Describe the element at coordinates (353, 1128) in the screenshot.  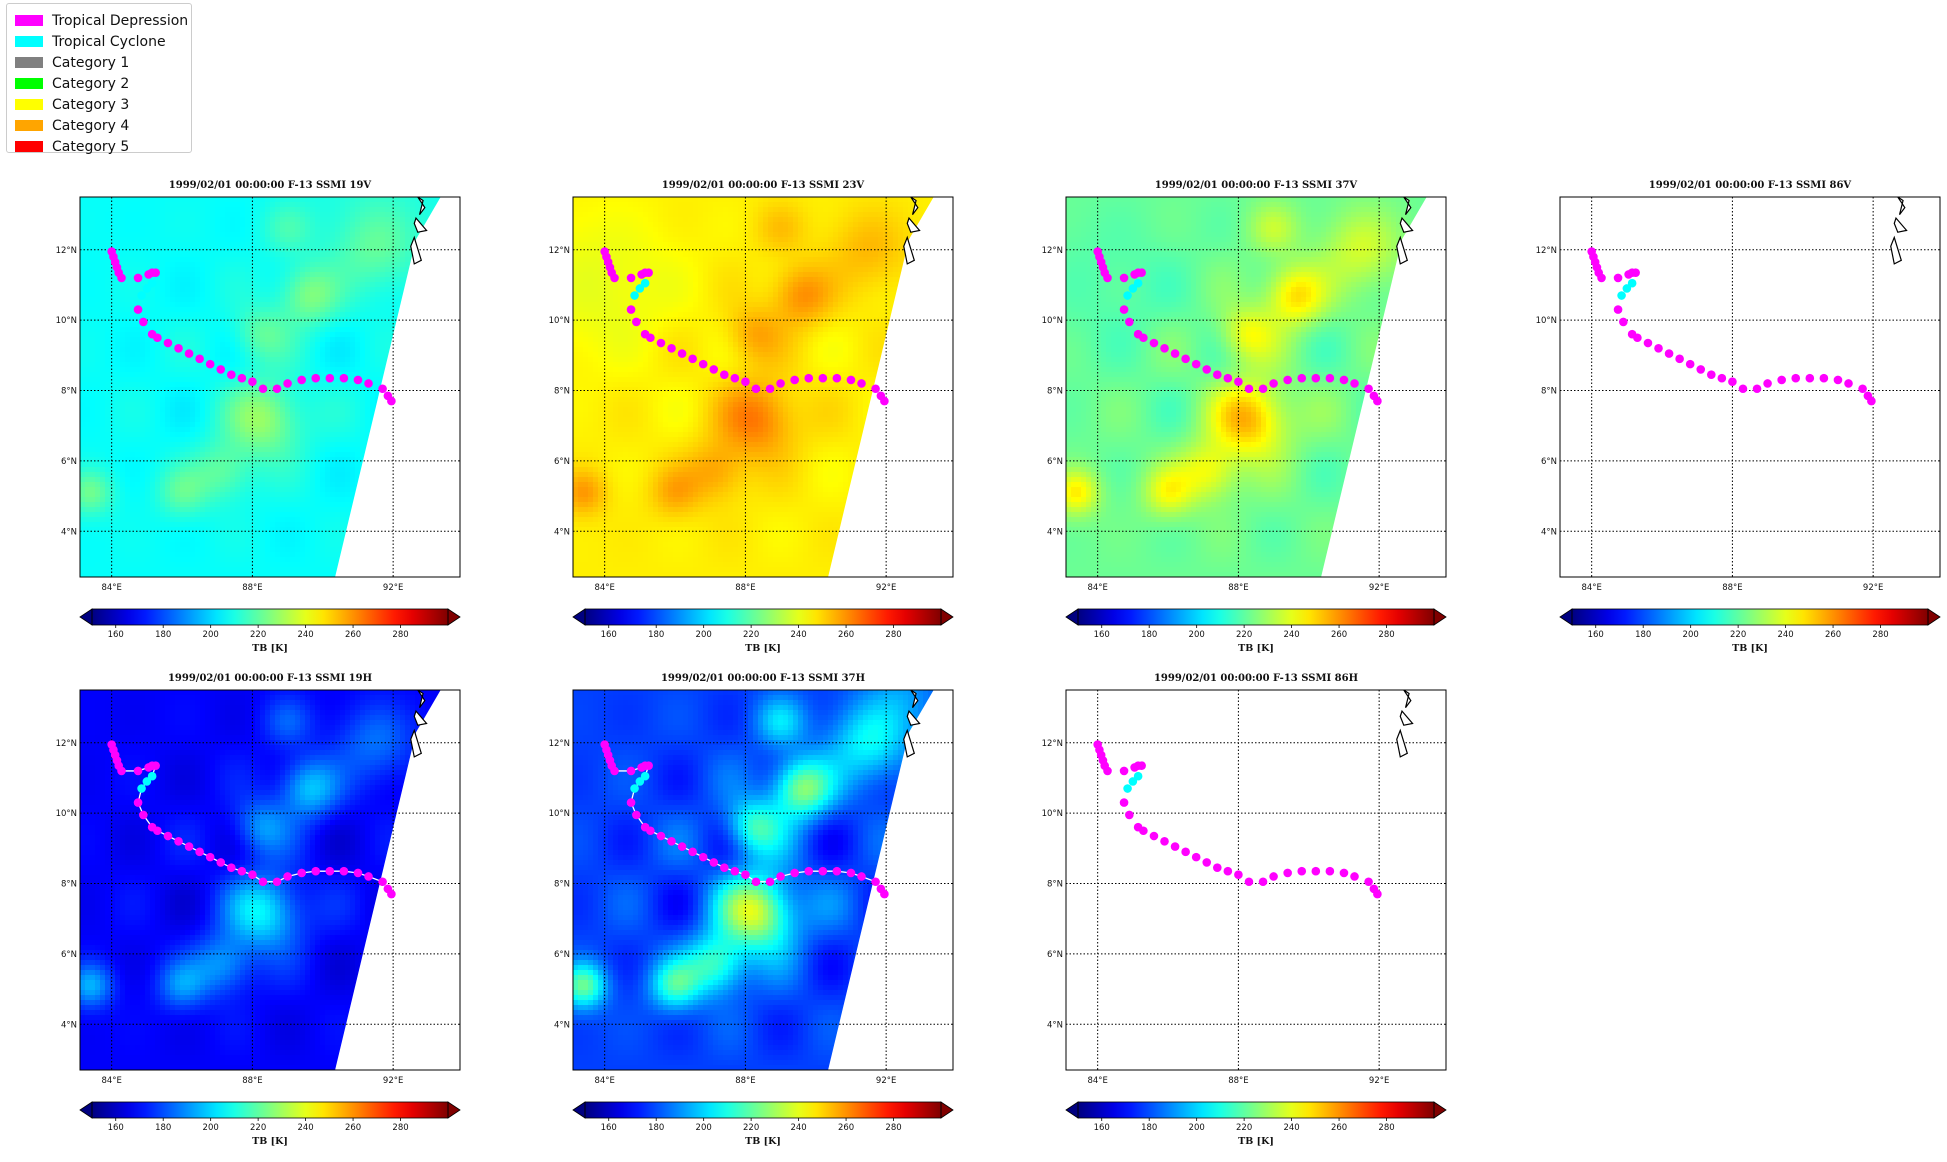
I see `colorbar-tick-label: 260` at that location.